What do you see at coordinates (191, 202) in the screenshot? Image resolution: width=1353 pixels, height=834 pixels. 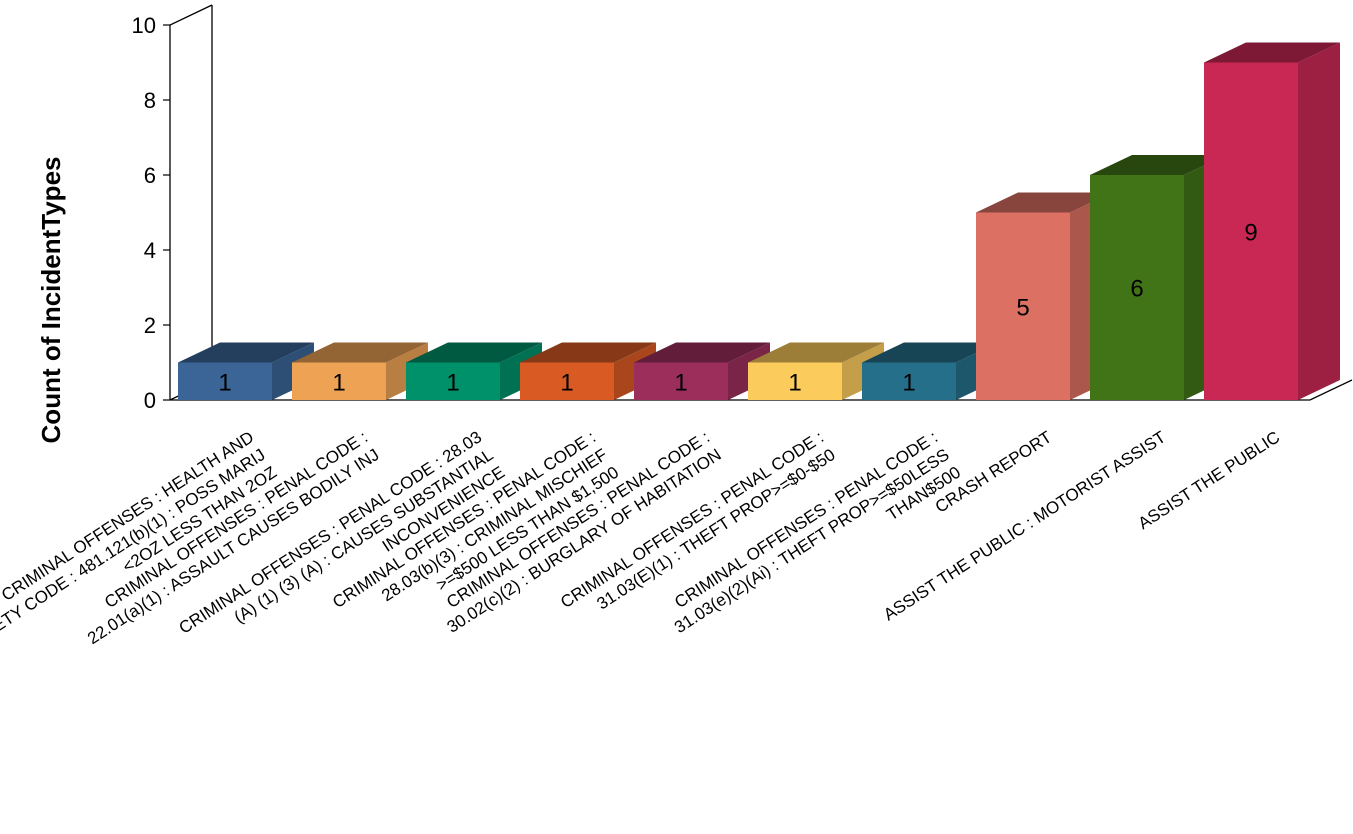 I see `y-axis-line` at bounding box center [191, 202].